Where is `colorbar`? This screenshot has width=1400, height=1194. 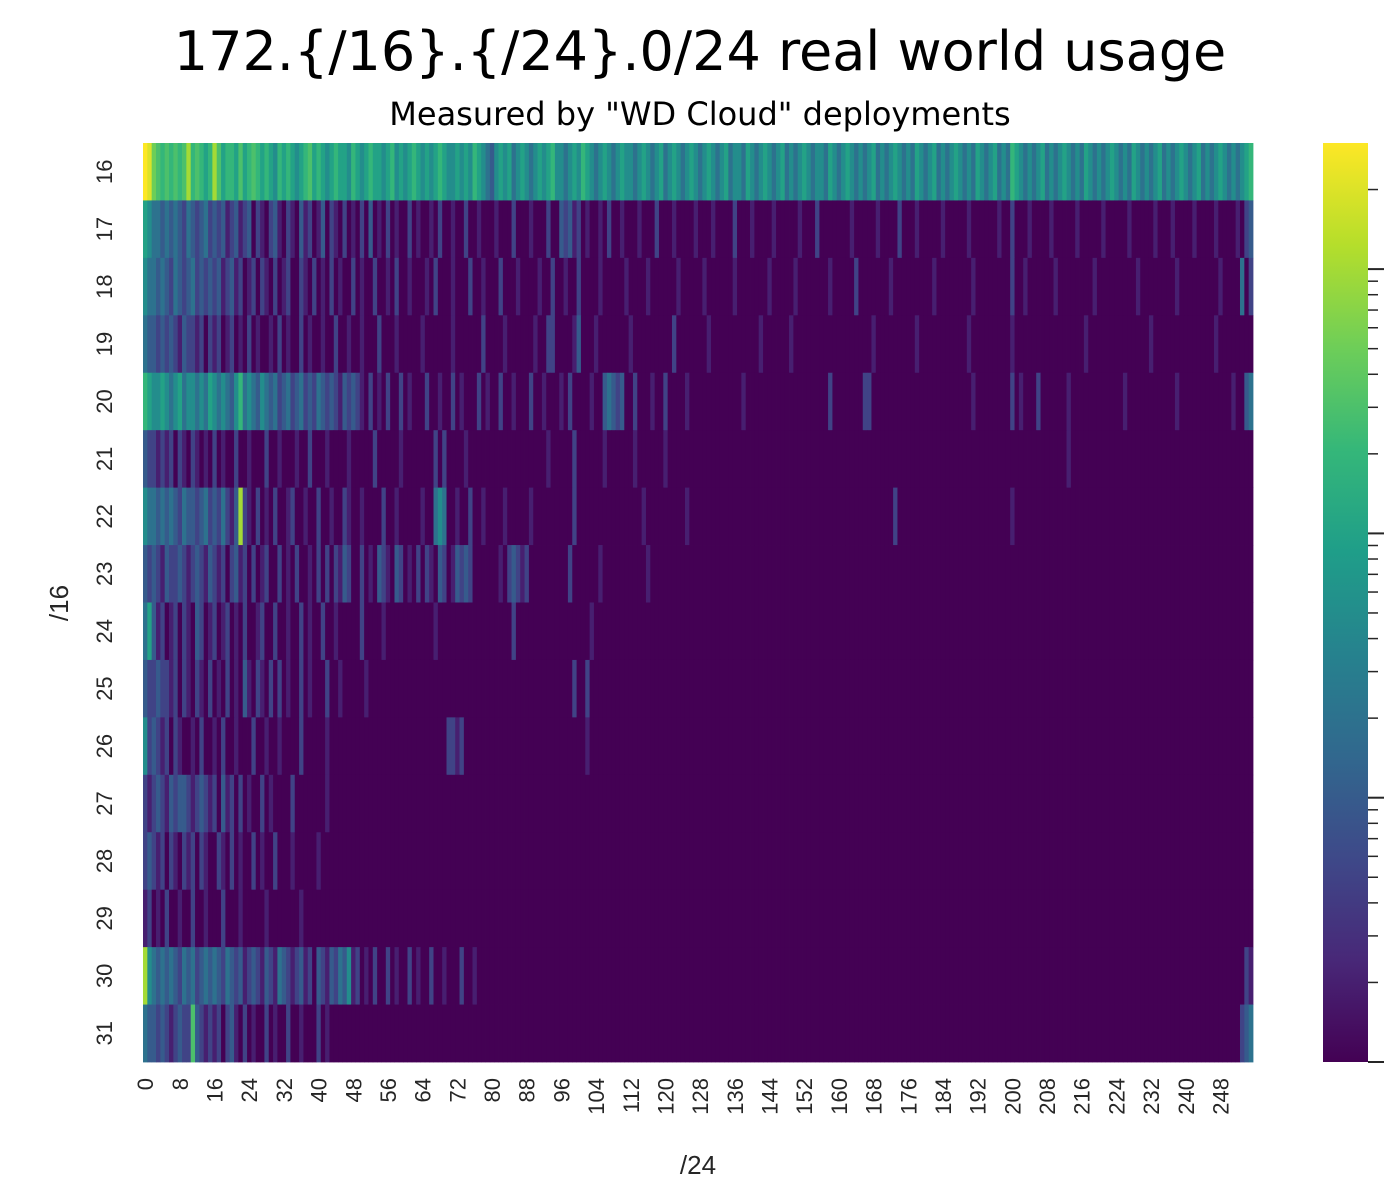
colorbar is located at coordinates (1345, 602).